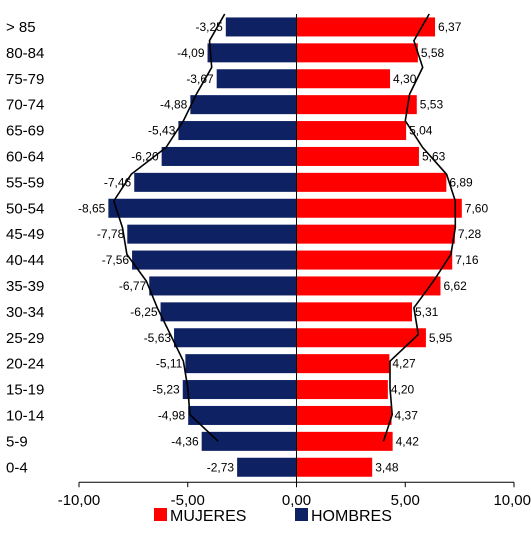 The width and height of the screenshot is (531, 541). Describe the element at coordinates (116, 260) in the screenshot. I see `label-hombres-9: -7,56` at that location.